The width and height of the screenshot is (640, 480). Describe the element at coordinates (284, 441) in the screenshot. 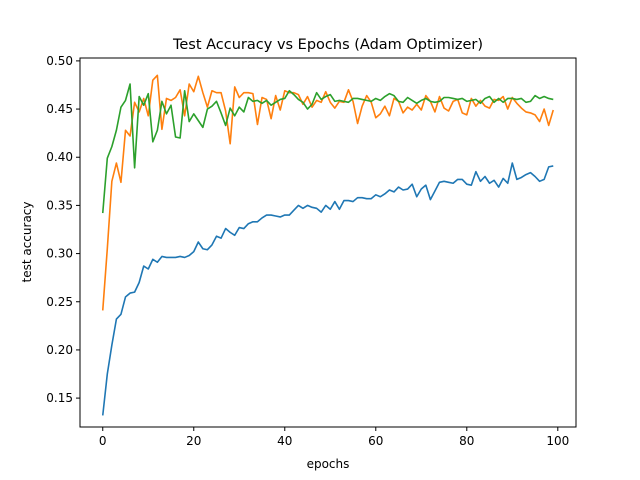

I see `x-tick-label: 40` at that location.